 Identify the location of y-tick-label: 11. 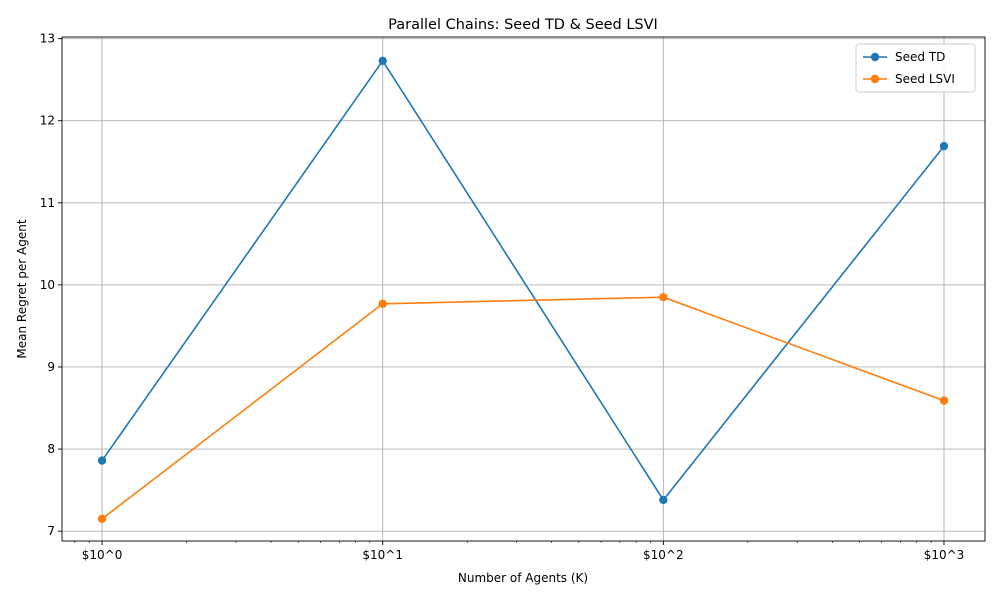
(47, 203).